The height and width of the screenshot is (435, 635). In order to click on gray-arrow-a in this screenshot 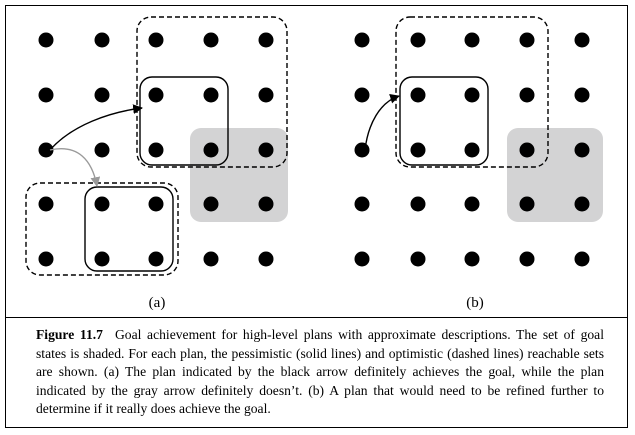, I will do `click(75, 167)`.